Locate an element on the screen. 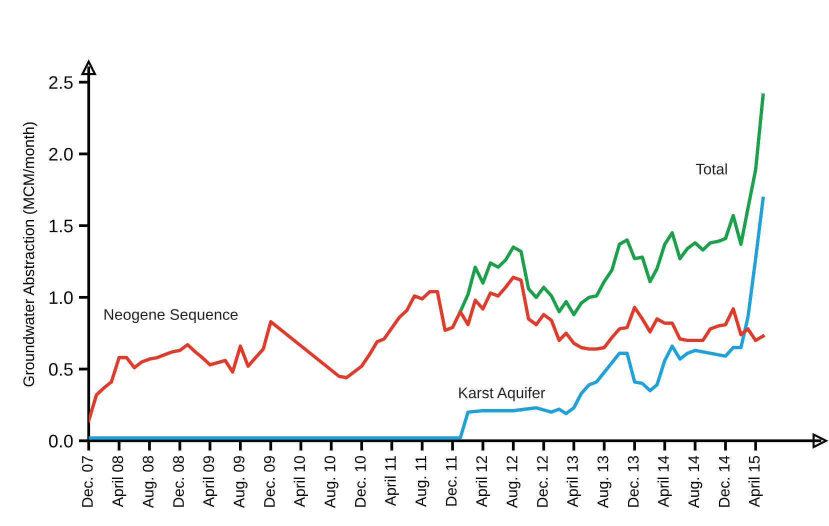  series-label: Karst Aquifer is located at coordinates (502, 394).